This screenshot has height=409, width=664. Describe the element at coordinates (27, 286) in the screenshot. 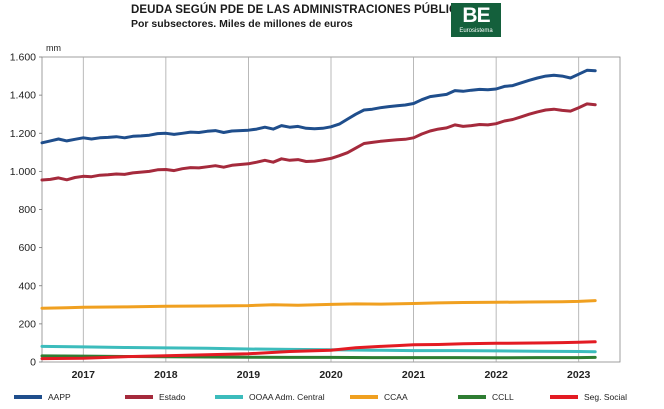

I see `y-tick-label: 400` at that location.